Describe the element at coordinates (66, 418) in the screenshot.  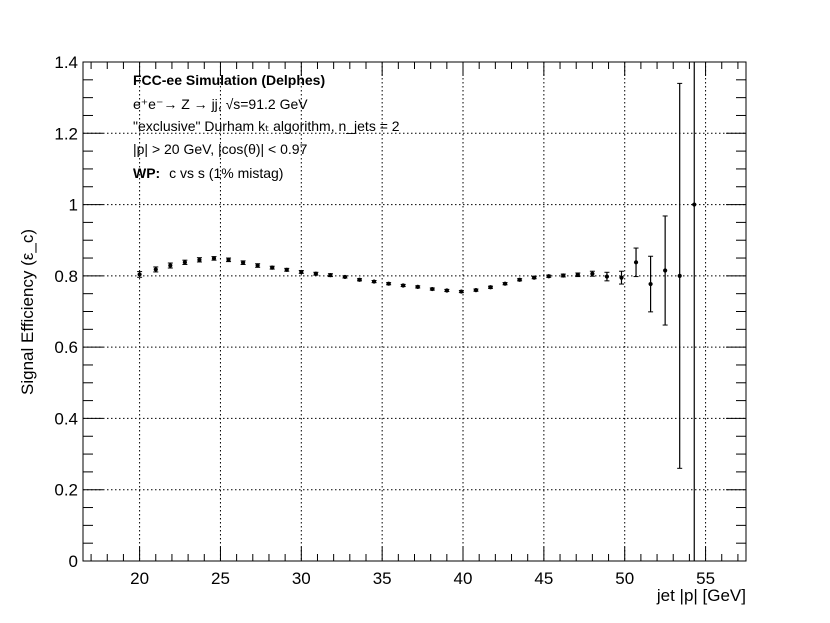
I see `y-tick-label: 0.4` at that location.